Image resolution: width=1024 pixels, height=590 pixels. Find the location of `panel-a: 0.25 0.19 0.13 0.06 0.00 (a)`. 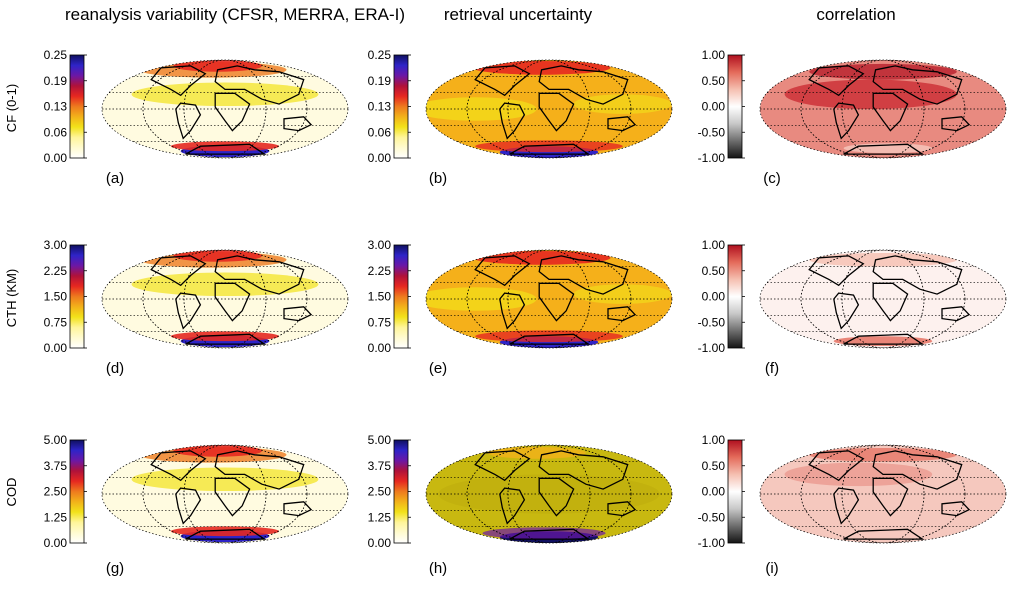

panel-a: 0.25 0.19 0.13 0.06 0.00 (a) is located at coordinates (196, 117).